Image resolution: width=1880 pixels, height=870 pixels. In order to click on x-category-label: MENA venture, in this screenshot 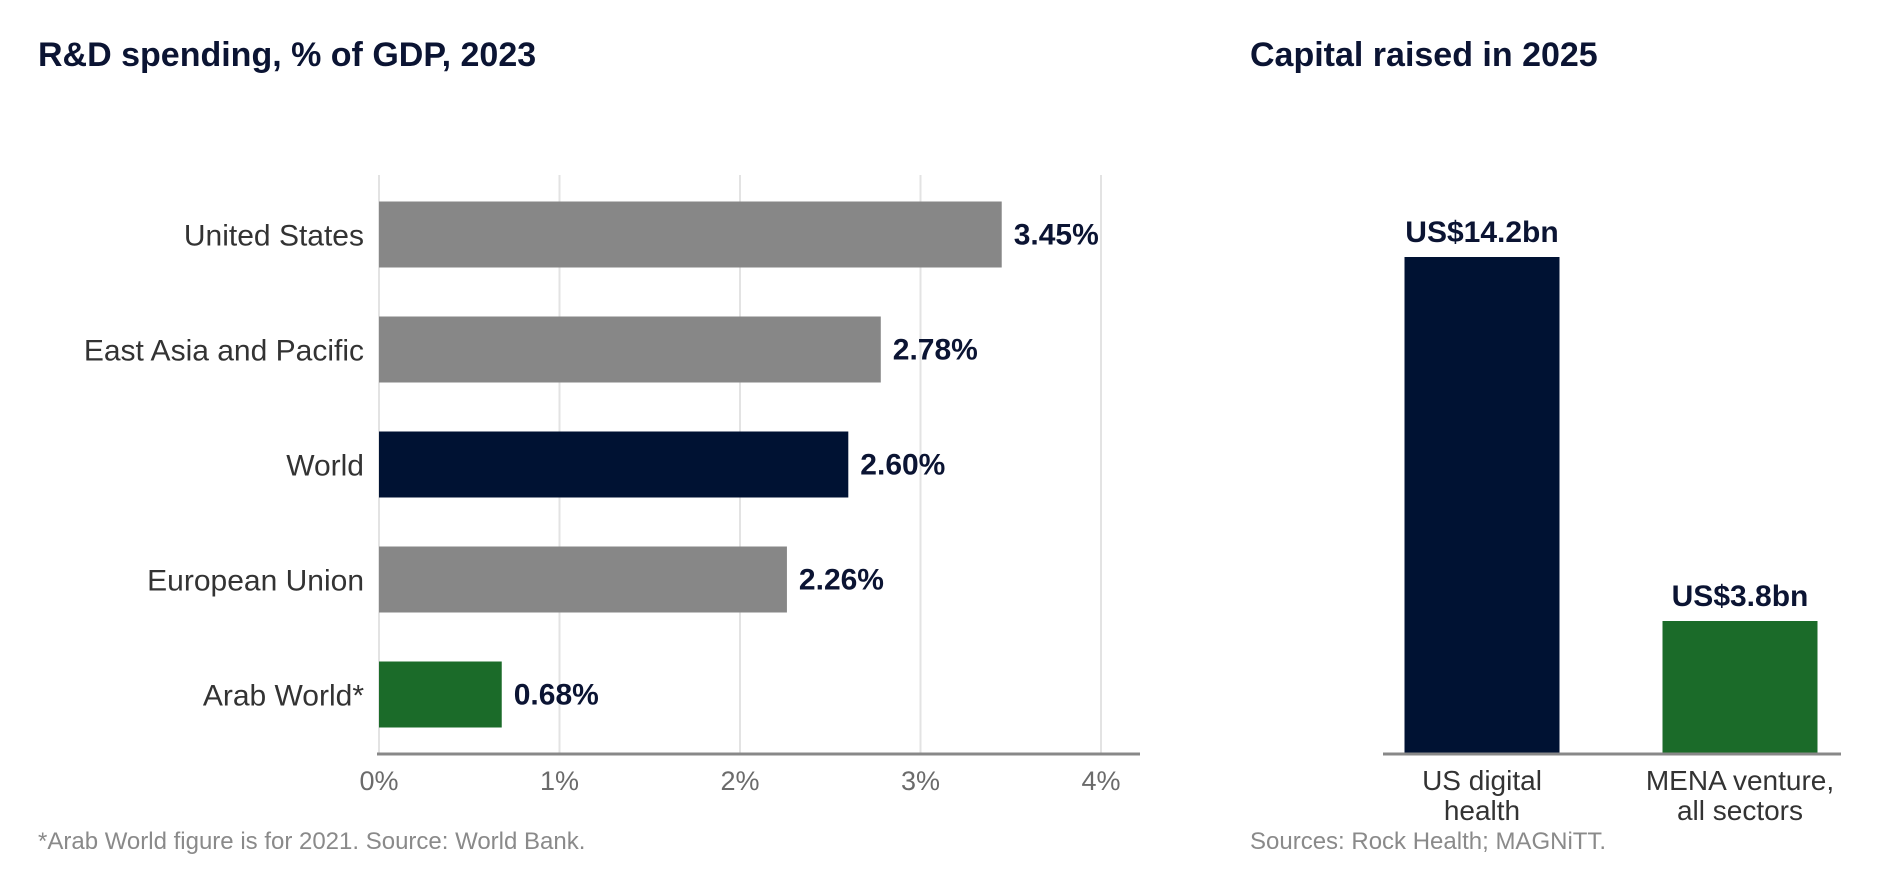, I will do `click(1740, 780)`.